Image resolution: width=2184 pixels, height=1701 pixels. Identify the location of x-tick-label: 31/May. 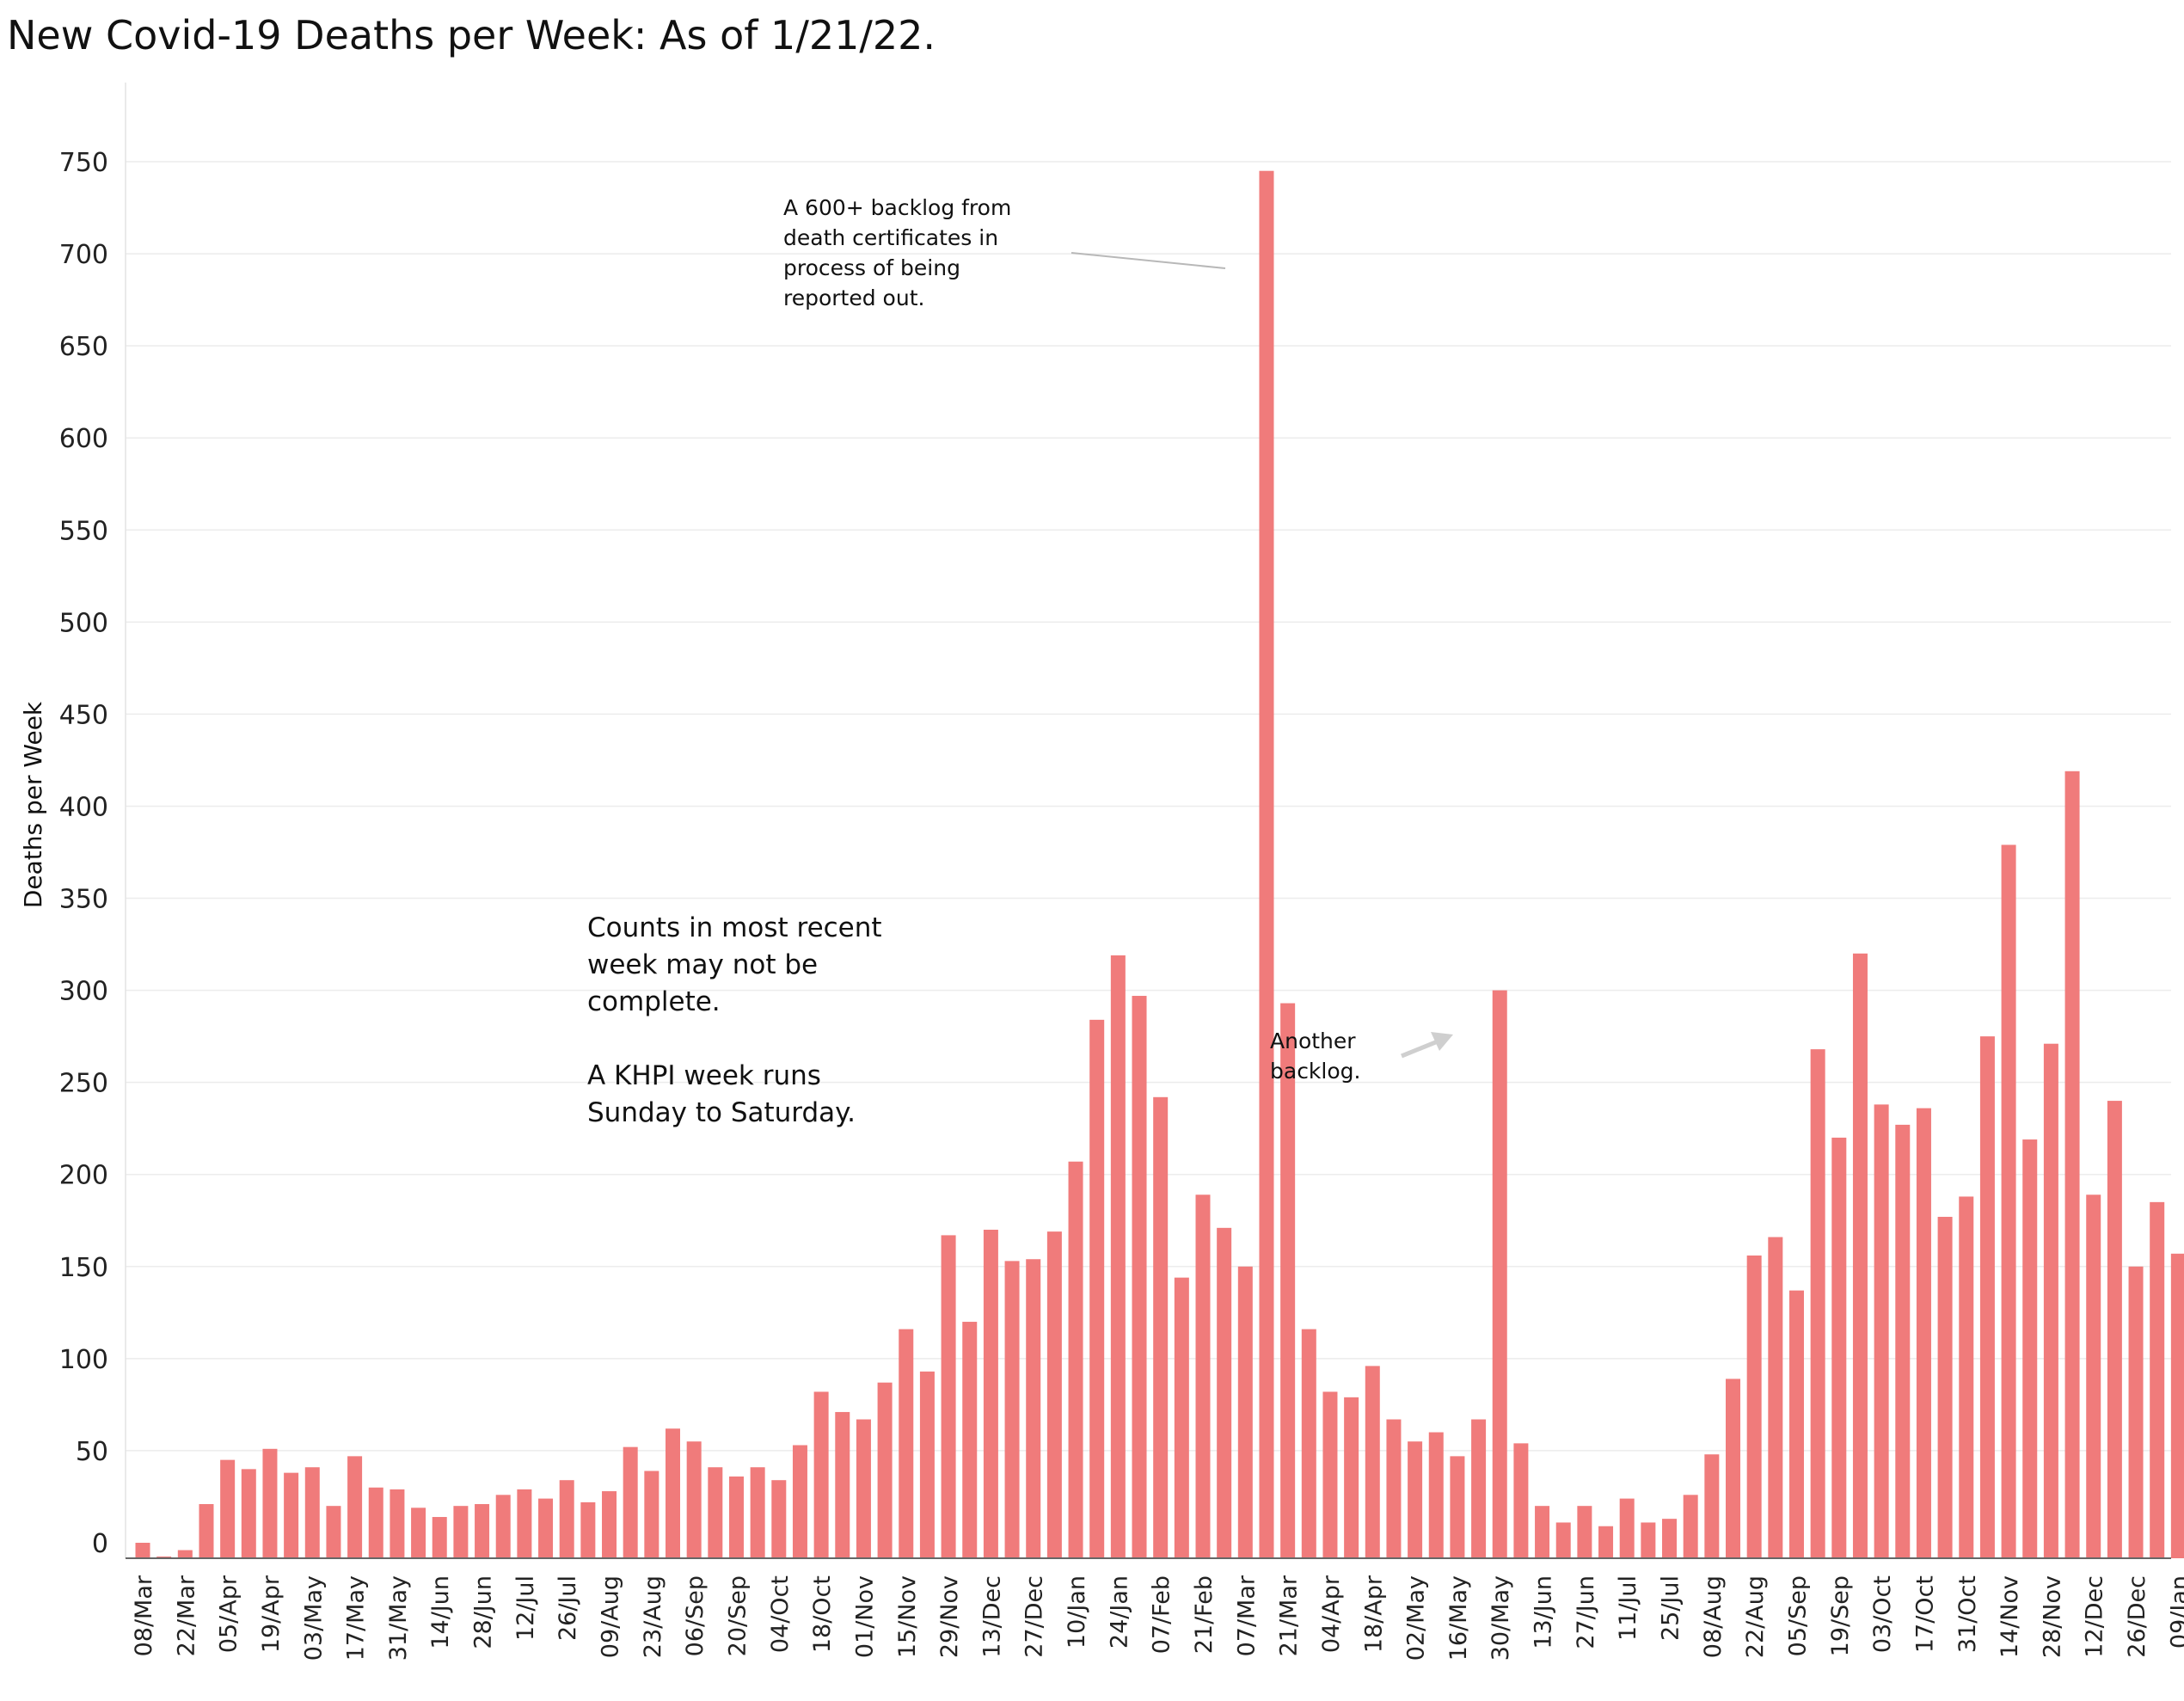
(399, 1618).